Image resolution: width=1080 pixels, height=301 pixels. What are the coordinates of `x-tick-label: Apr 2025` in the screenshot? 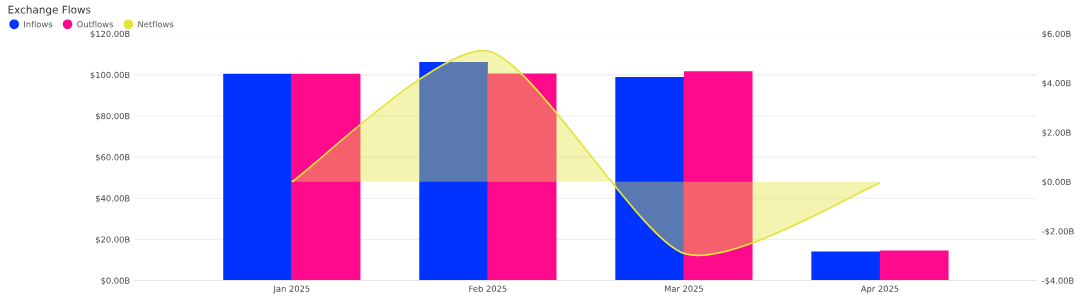 It's located at (879, 289).